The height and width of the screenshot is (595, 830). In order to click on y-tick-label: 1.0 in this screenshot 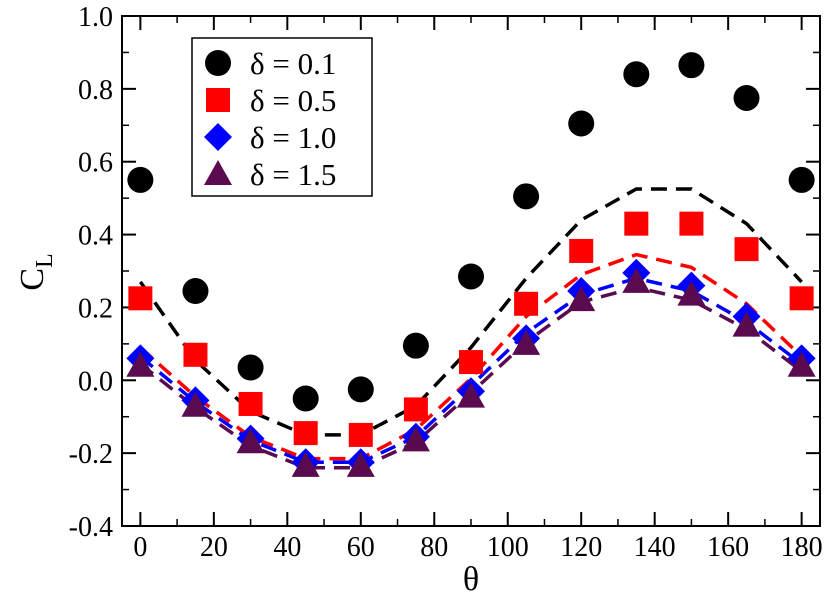, I will do `click(95, 17)`.